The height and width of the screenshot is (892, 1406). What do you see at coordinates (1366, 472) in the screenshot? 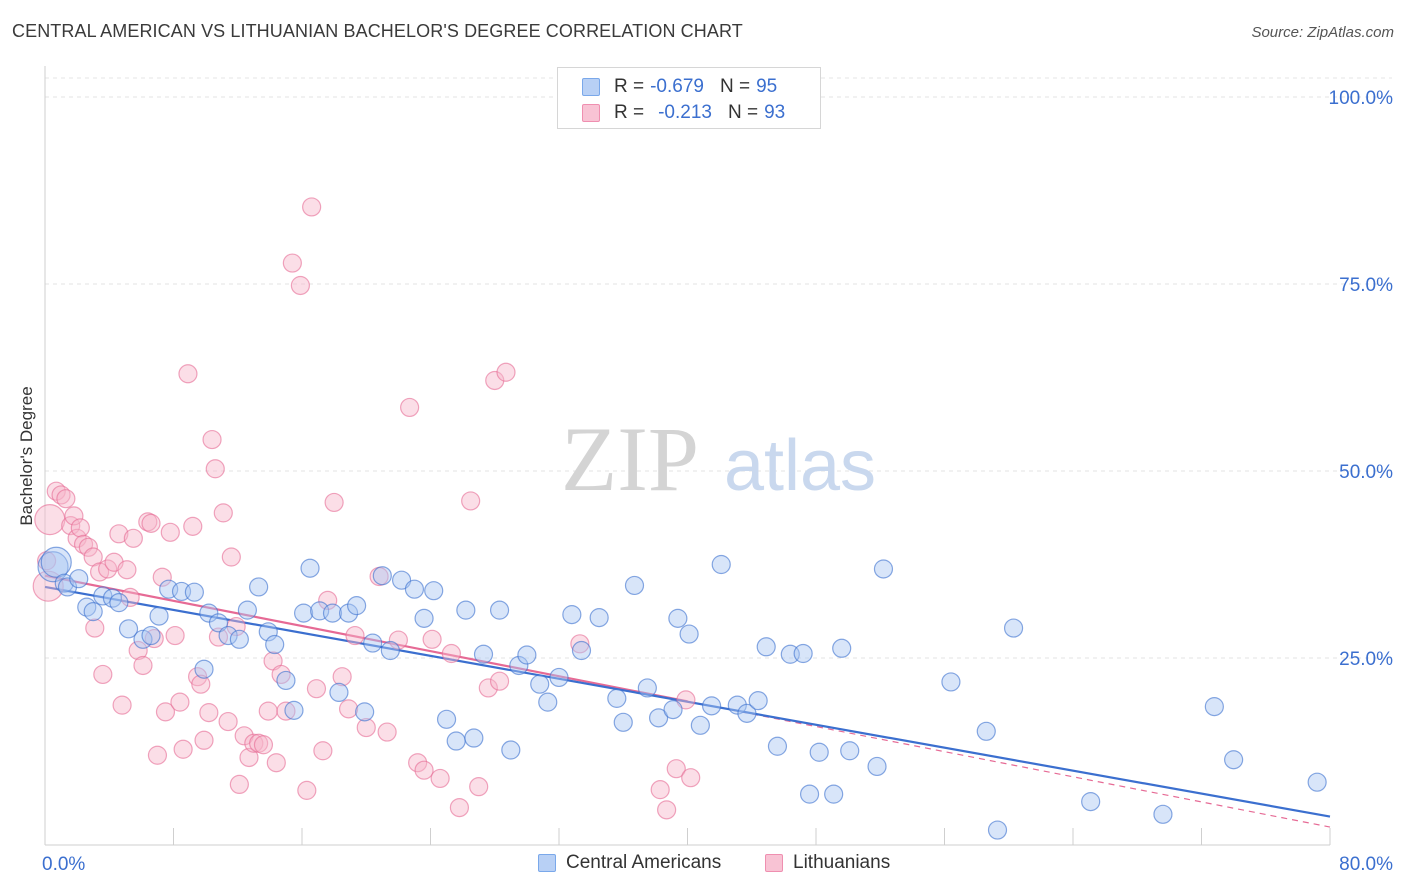
I see `y-tick-label: 50.0%` at bounding box center [1366, 472].